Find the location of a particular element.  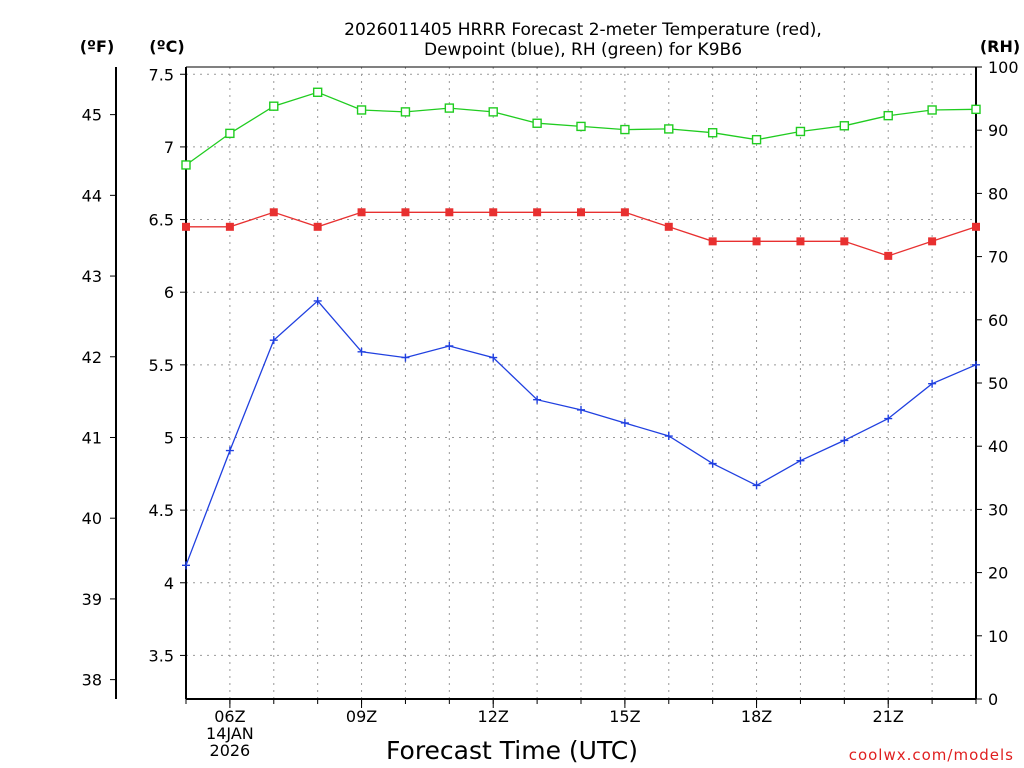

fahrenheit-tick-label: 43 is located at coordinates (92, 276).